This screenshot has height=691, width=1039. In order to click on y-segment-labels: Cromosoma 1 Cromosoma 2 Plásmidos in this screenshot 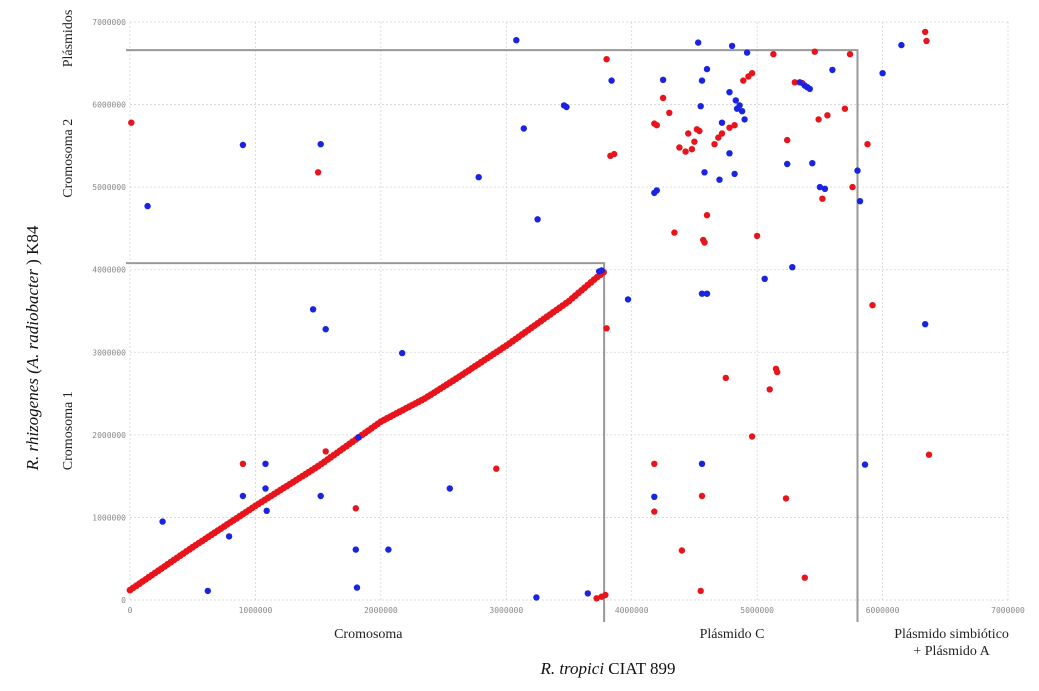, I will do `click(68, 240)`.